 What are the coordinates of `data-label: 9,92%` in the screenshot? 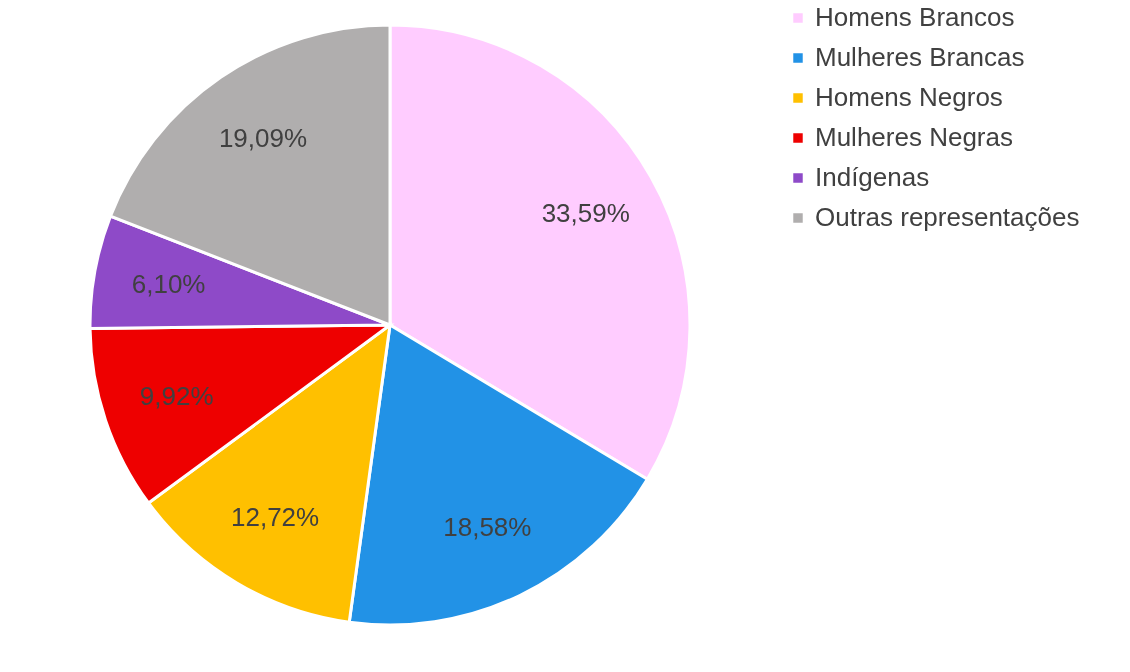 It's located at (176, 395).